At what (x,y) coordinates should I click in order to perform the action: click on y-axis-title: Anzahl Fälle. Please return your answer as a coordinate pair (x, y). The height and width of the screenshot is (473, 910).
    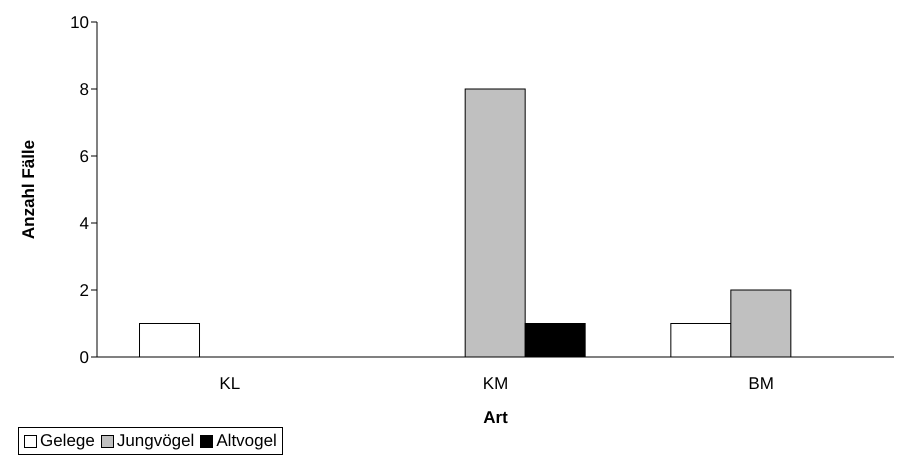
    Looking at the image, I should click on (28, 190).